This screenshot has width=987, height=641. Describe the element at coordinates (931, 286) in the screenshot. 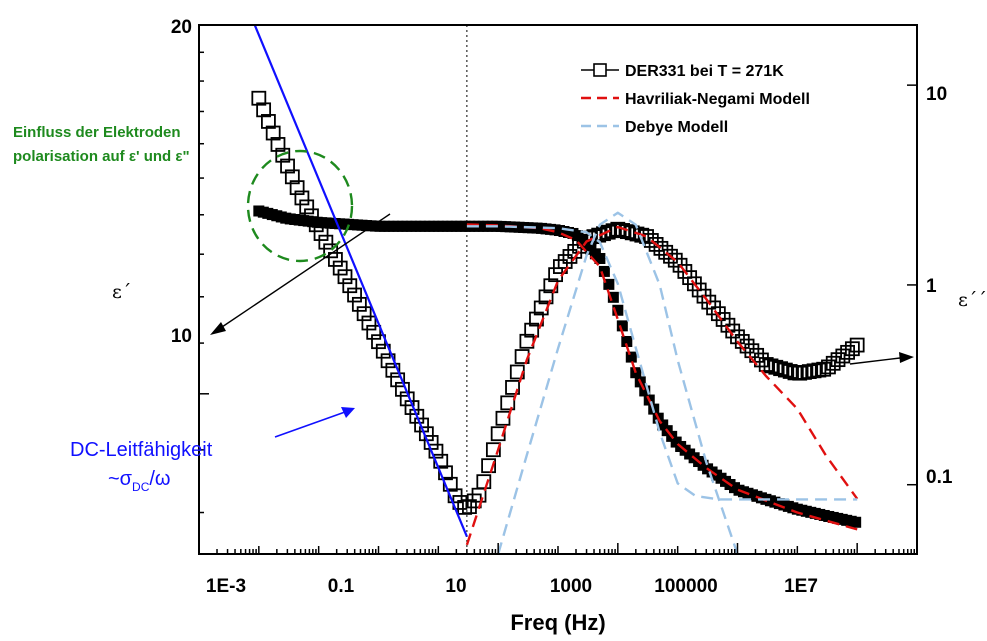

I see `y-right-tick-label: 1` at that location.